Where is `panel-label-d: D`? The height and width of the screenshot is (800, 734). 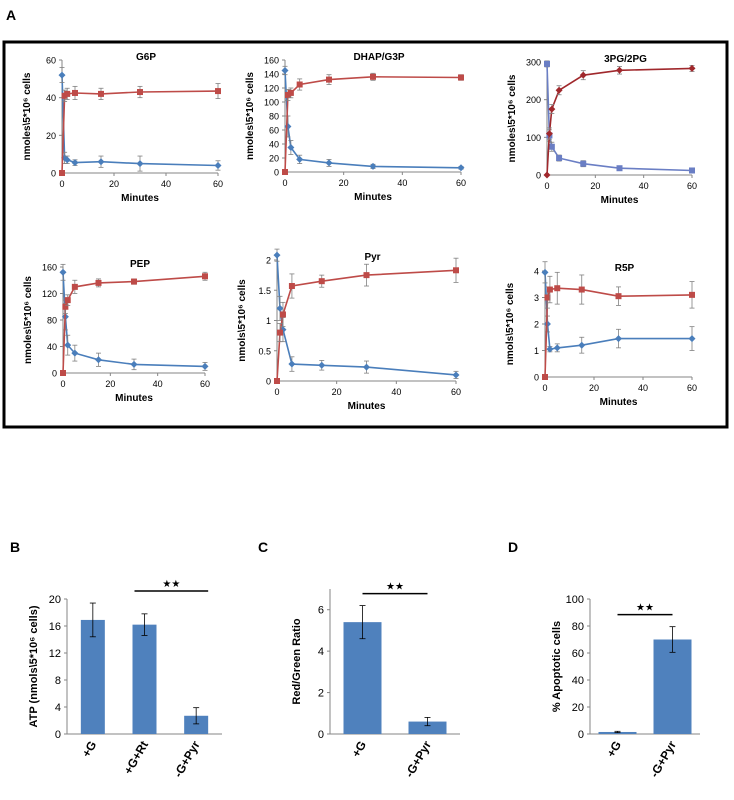
panel-label-d: D is located at coordinates (513, 547).